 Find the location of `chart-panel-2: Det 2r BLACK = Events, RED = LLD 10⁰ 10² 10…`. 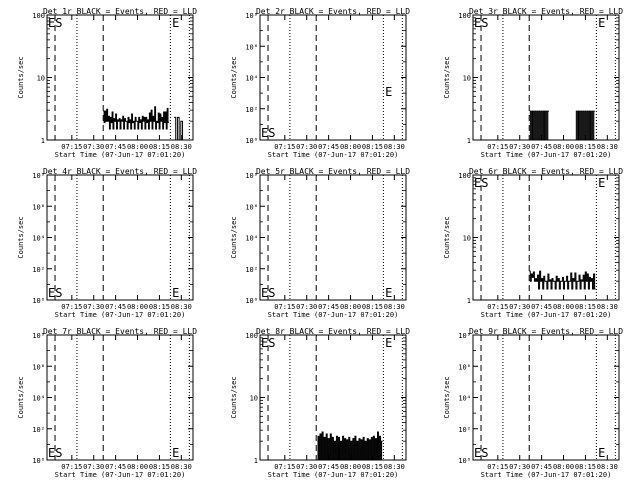

chart-panel-2: Det 2r BLACK = Events, RED = LLD 10⁰ 10² 10… is located at coordinates (320, 83).